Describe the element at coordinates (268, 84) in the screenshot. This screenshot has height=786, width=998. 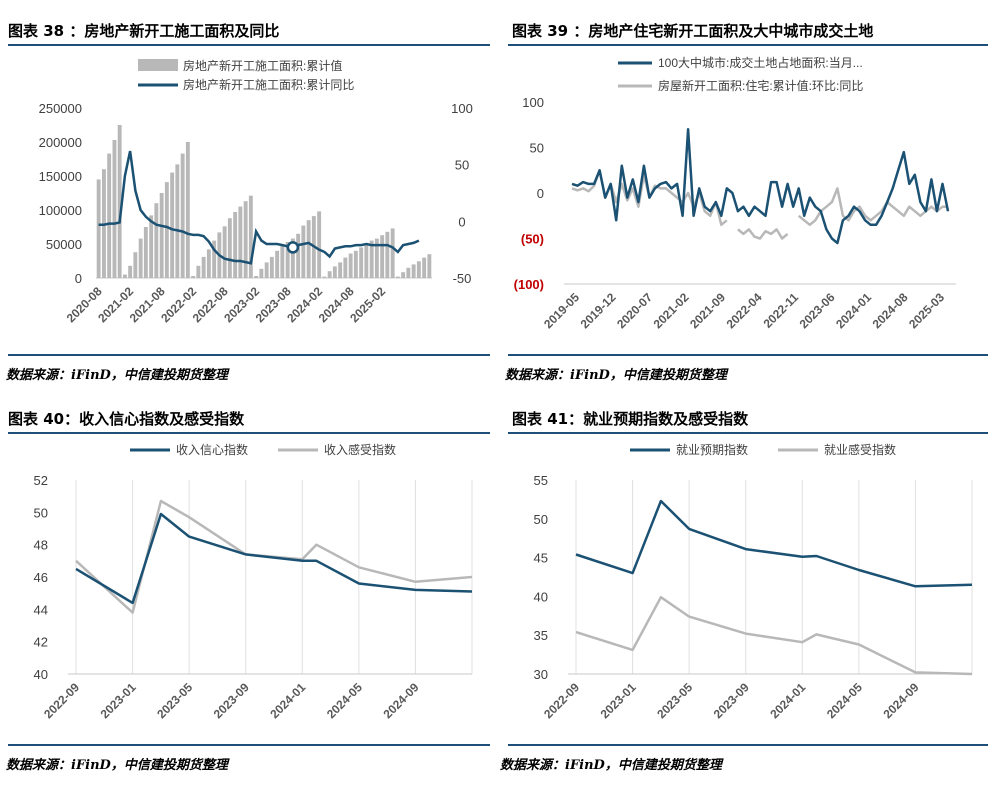
I see `chart38-legend-label-1: 房地产新开工施工面积:累计同比` at that location.